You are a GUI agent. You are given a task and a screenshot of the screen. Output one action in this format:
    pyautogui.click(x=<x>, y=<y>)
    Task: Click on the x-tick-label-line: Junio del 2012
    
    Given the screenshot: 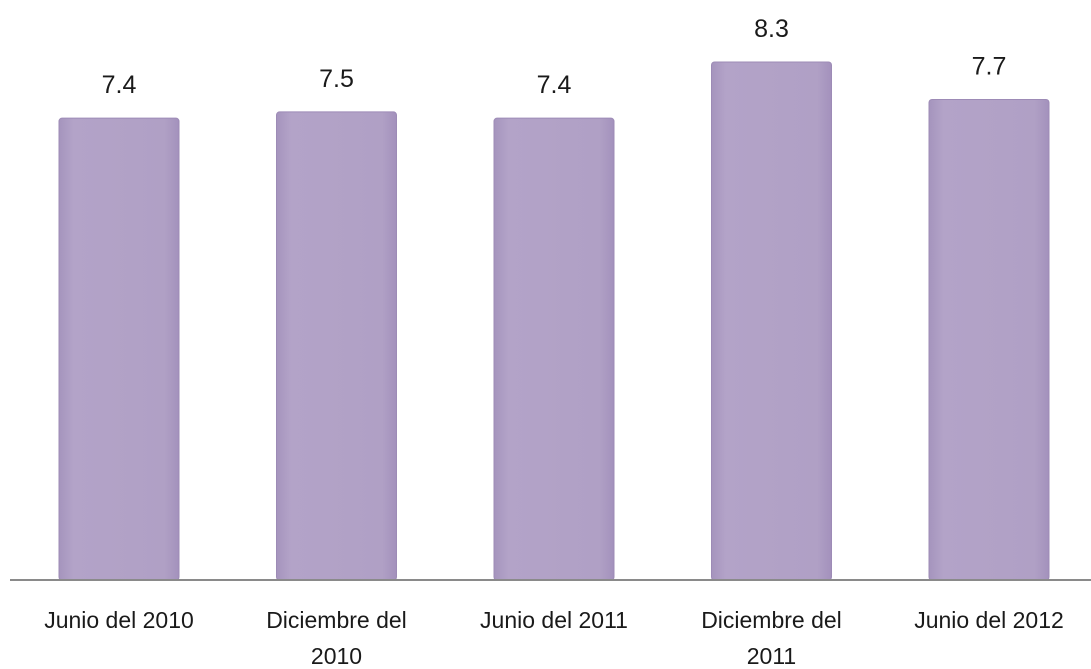 What is the action you would take?
    pyautogui.click(x=989, y=620)
    